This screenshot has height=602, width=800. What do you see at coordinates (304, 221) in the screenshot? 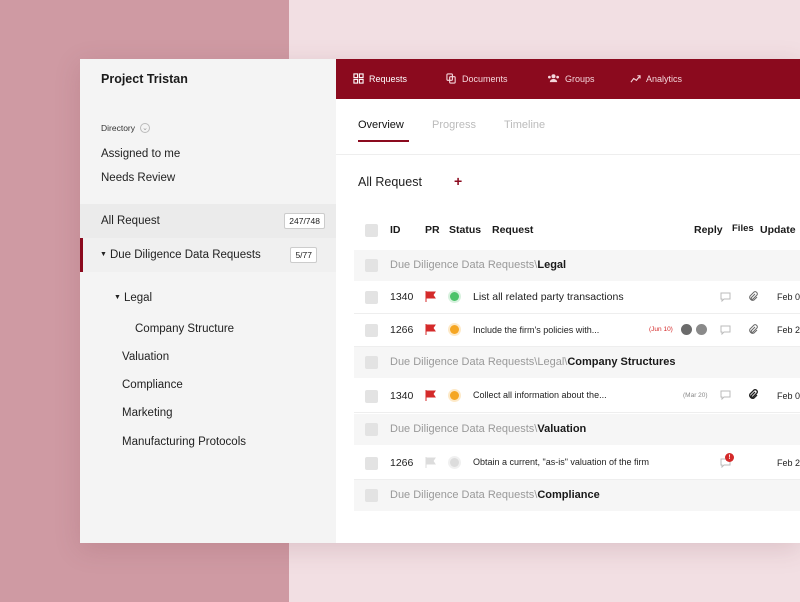
I see `count-badge: 247/748` at bounding box center [304, 221].